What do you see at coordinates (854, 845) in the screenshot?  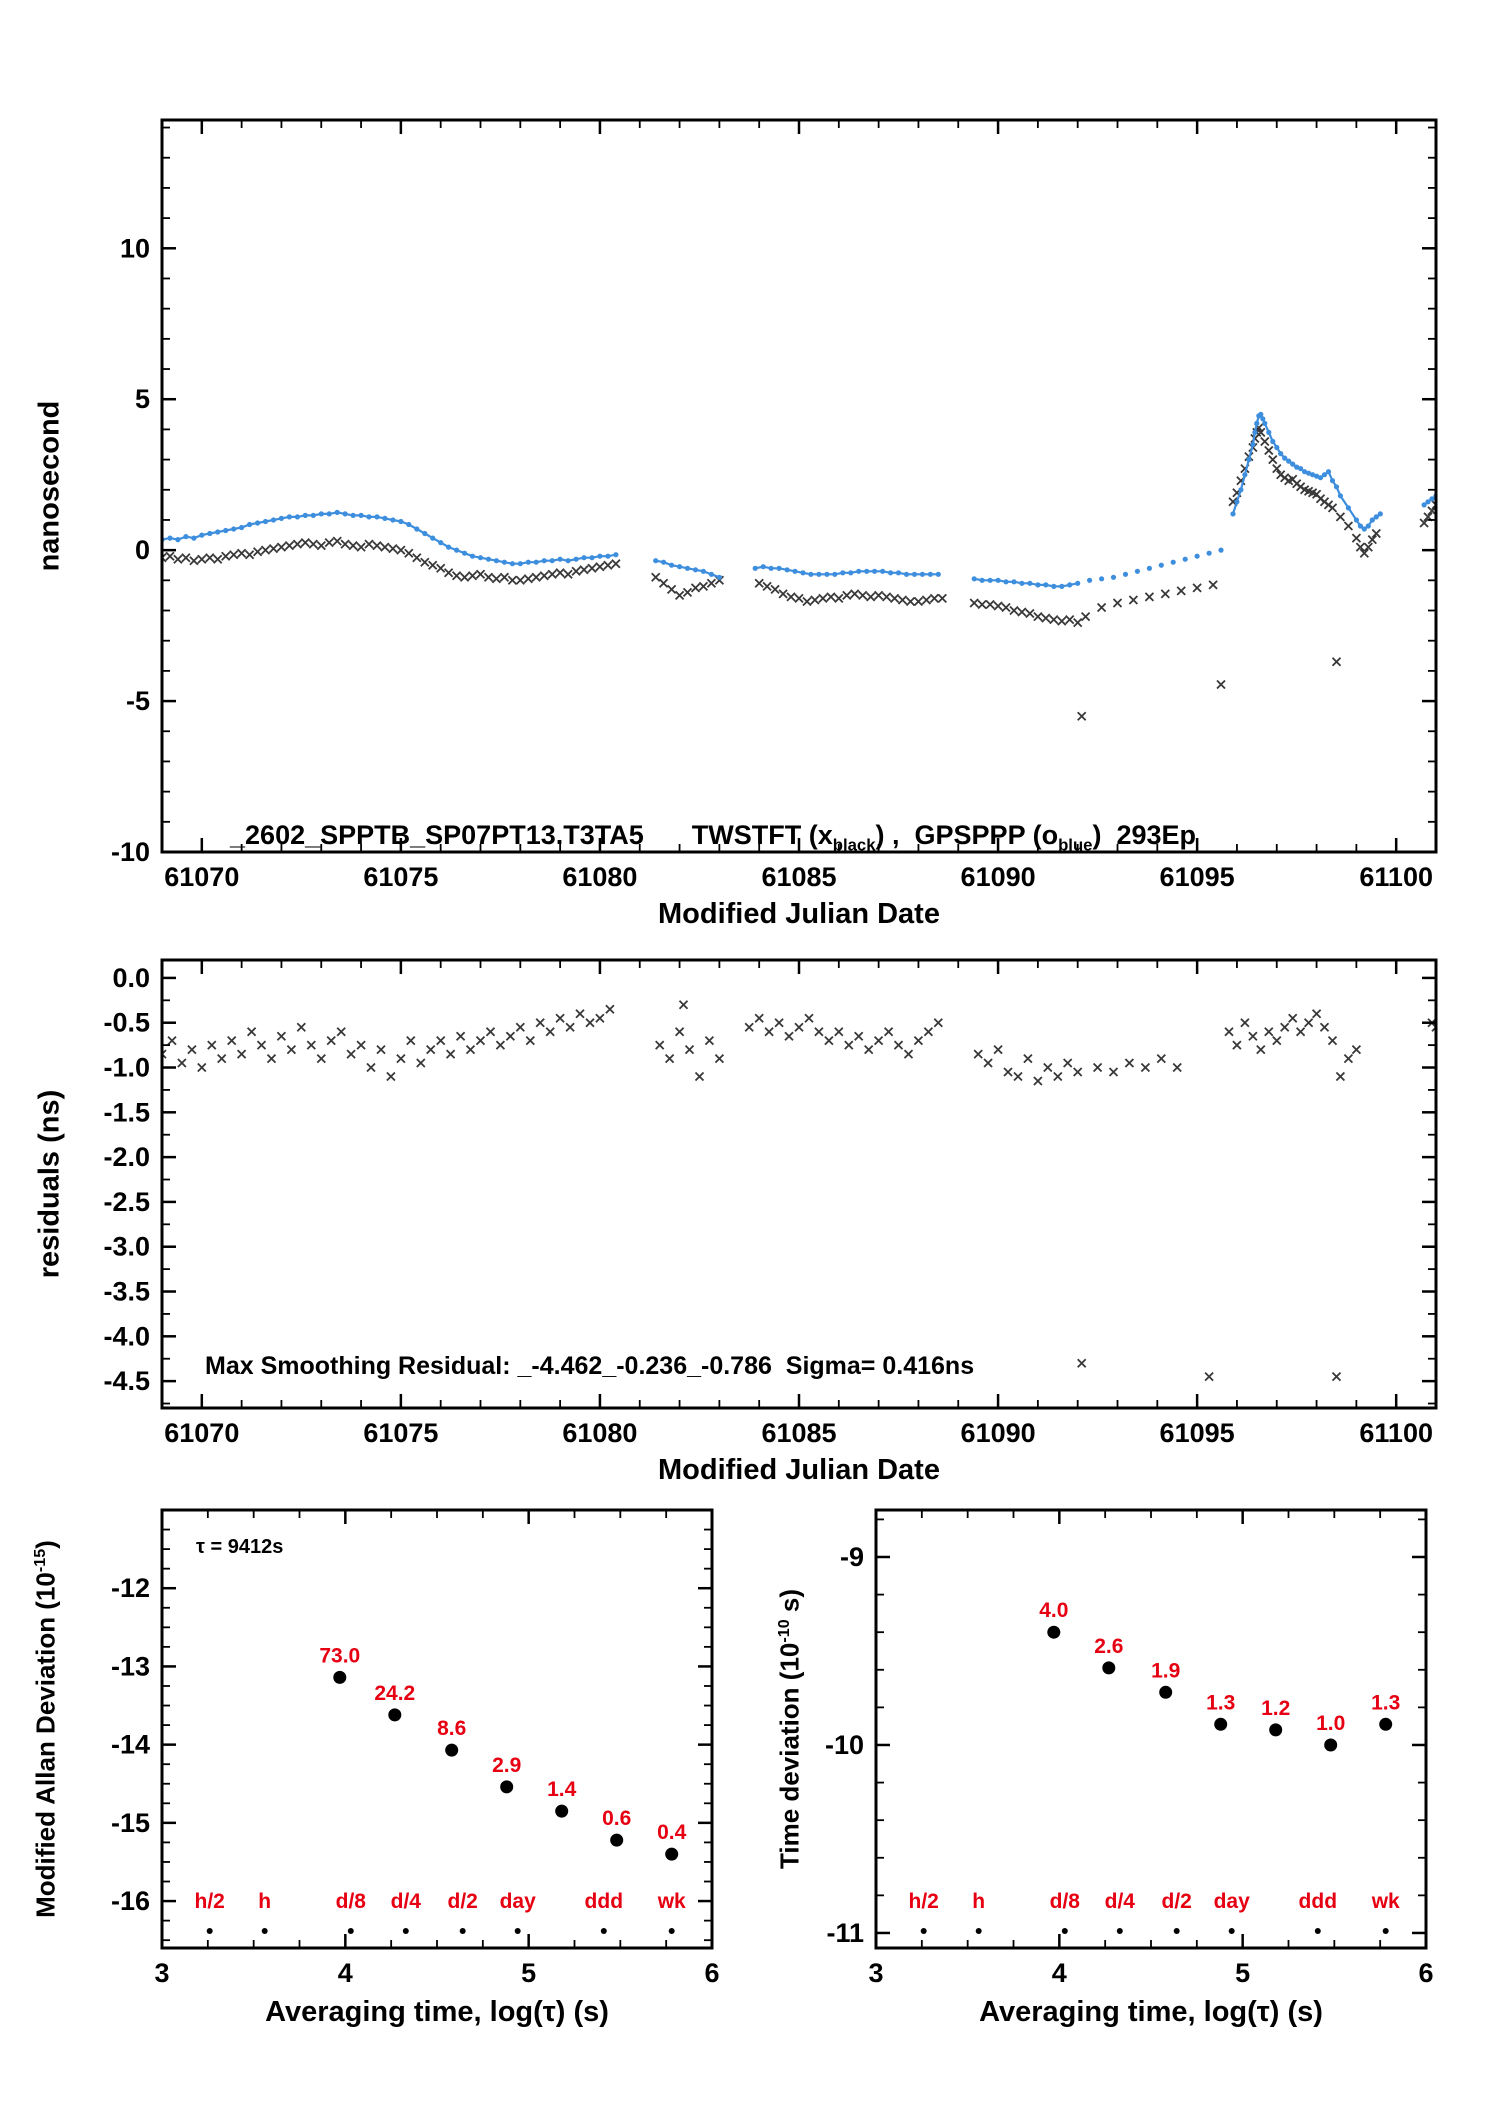 I see `legend-black-subscript: black` at bounding box center [854, 845].